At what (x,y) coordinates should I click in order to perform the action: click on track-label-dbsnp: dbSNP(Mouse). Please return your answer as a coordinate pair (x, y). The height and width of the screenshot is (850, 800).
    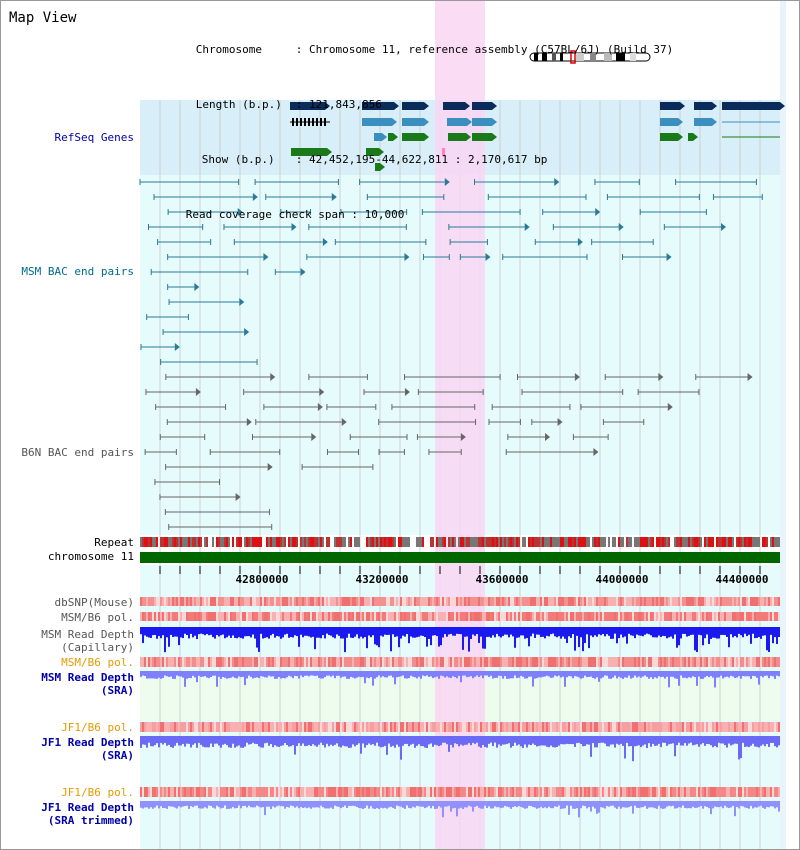
    Looking at the image, I should click on (94, 602).